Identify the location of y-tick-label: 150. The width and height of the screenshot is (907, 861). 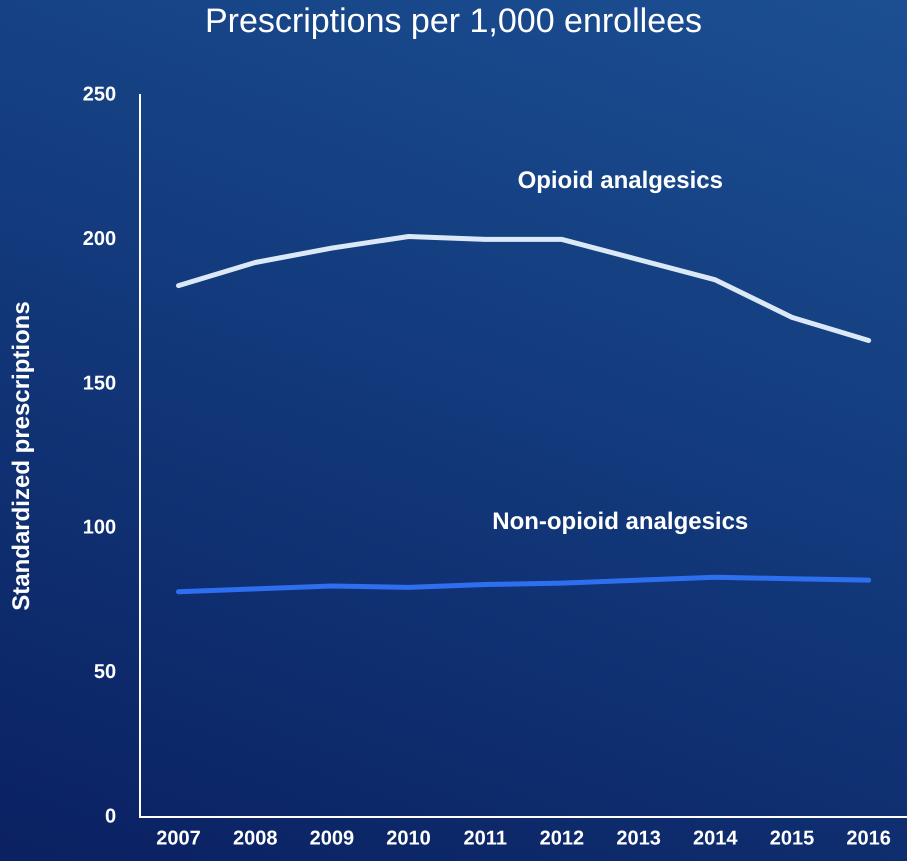
(99, 383).